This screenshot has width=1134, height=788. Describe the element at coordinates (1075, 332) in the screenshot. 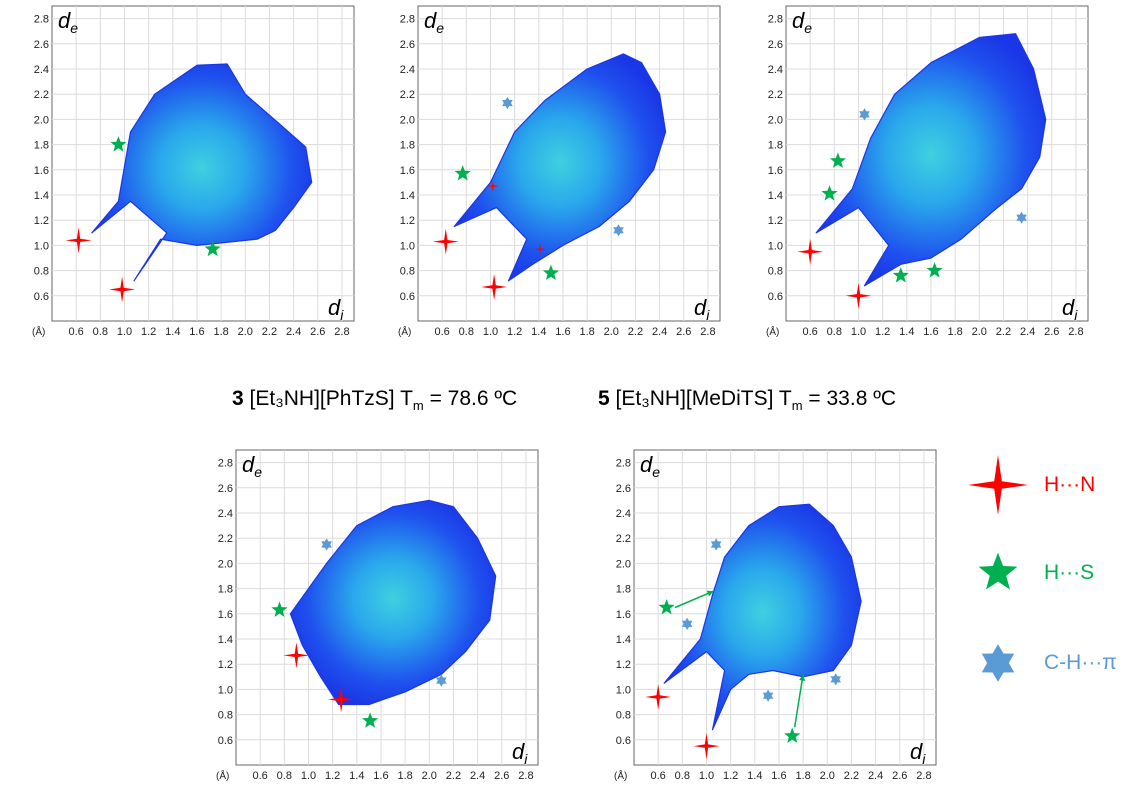

I see `x-tick-label: 2.8` at that location.